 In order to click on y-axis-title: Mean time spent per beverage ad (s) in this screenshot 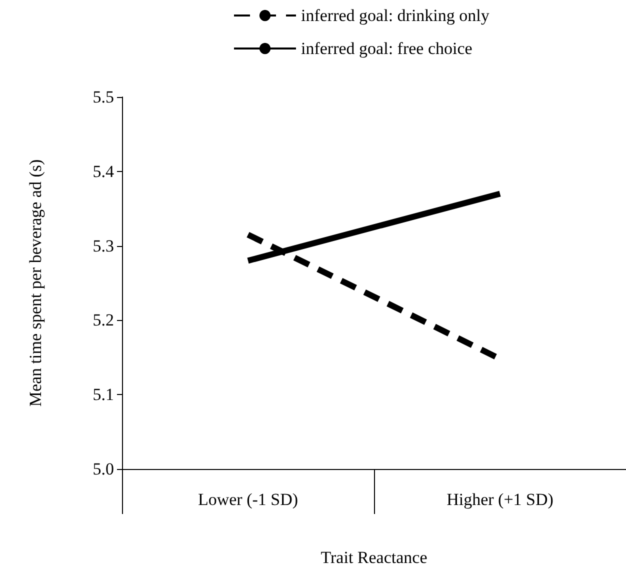, I will do `click(35, 283)`.